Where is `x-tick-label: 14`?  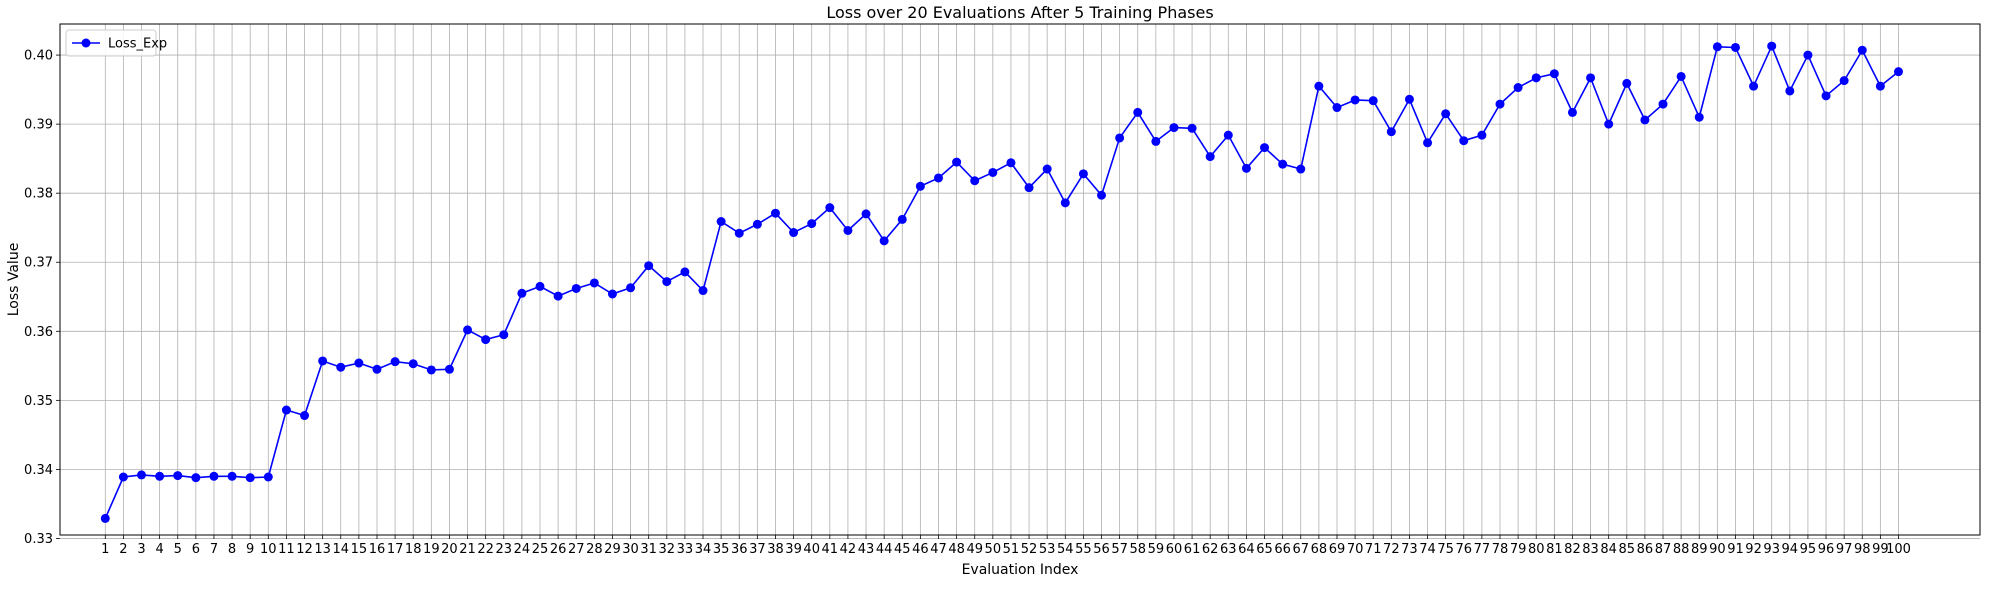 x-tick-label: 14 is located at coordinates (340, 549).